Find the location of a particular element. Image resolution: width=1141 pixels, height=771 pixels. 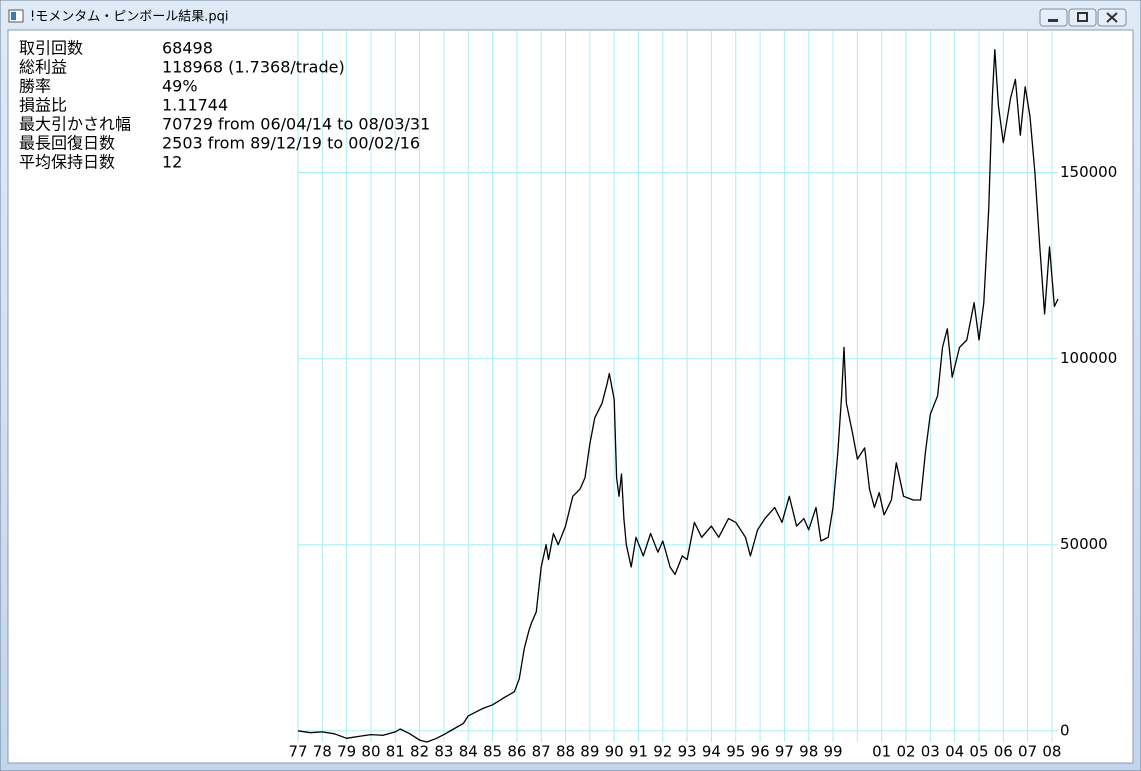

x-tick-label: 84 is located at coordinates (468, 752).